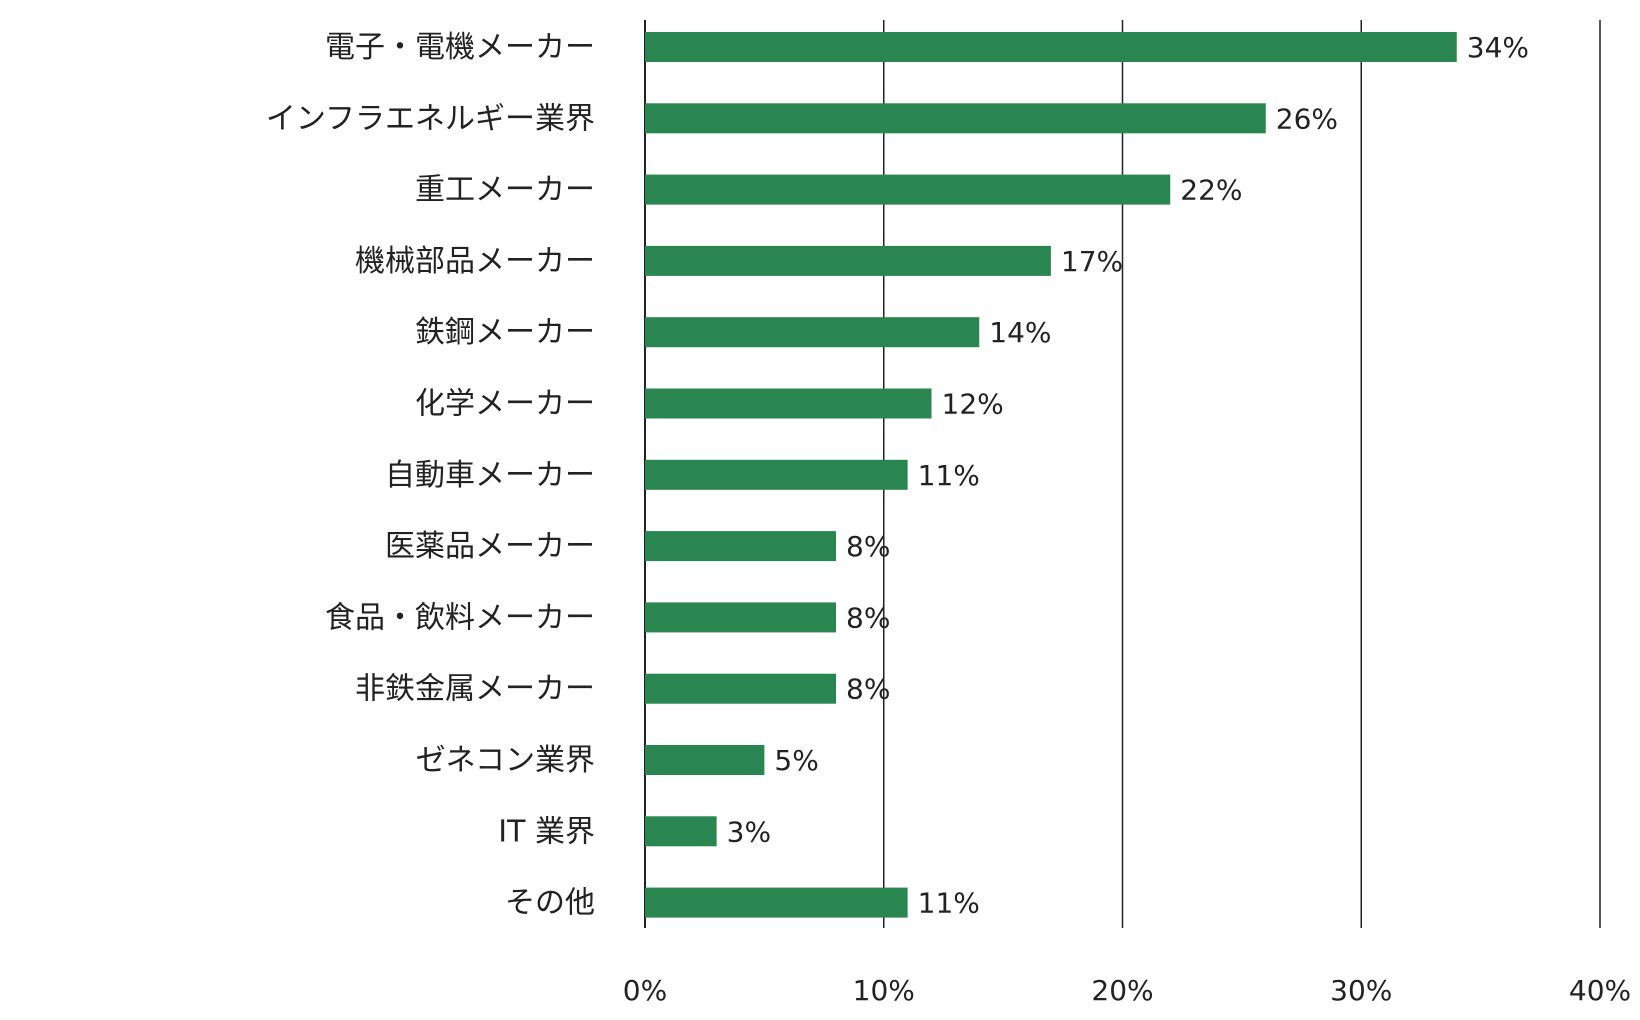  Describe the element at coordinates (505, 760) in the screenshot. I see `category-label: ゼネコン業界` at that location.